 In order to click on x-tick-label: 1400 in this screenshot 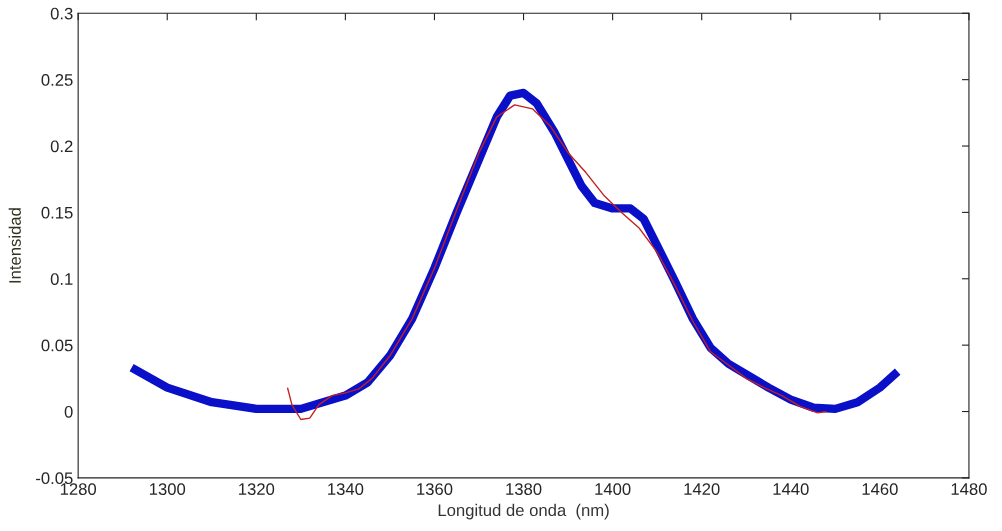, I will do `click(613, 489)`.